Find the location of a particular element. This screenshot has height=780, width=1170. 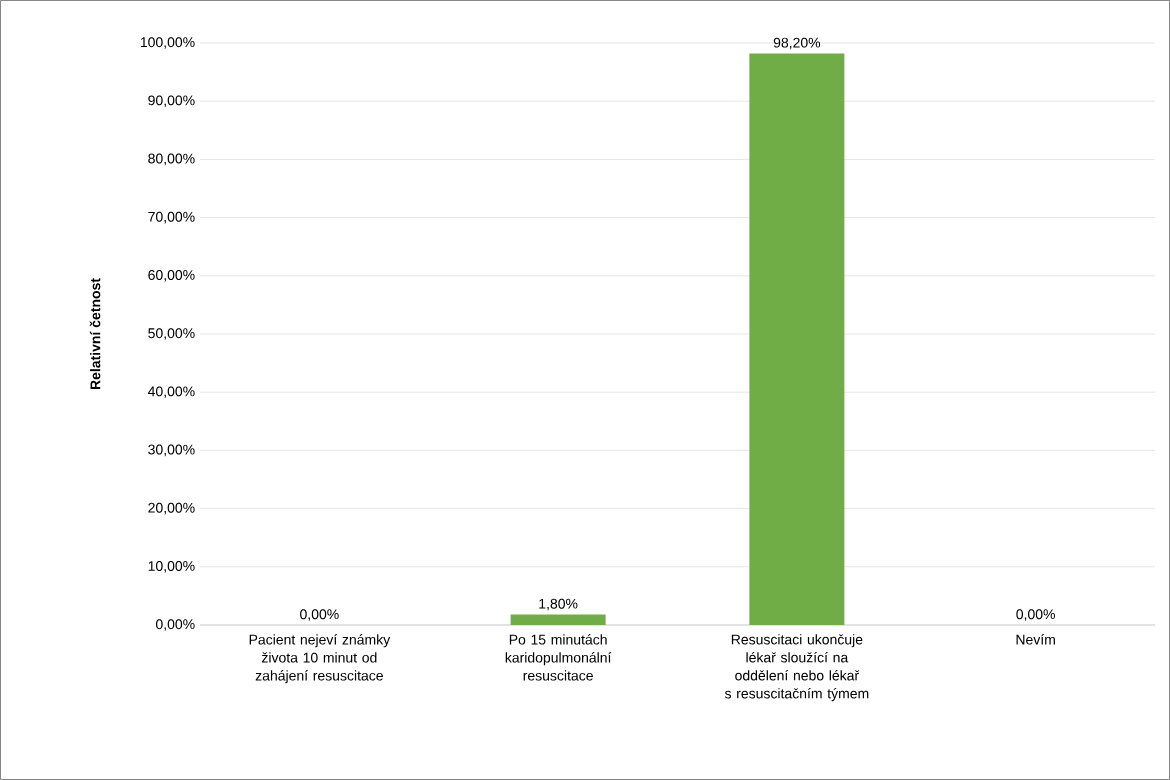

x-tick-label: Pacient nejeví známky života 10 minut od zahájení resuscitace is located at coordinates (320, 659).